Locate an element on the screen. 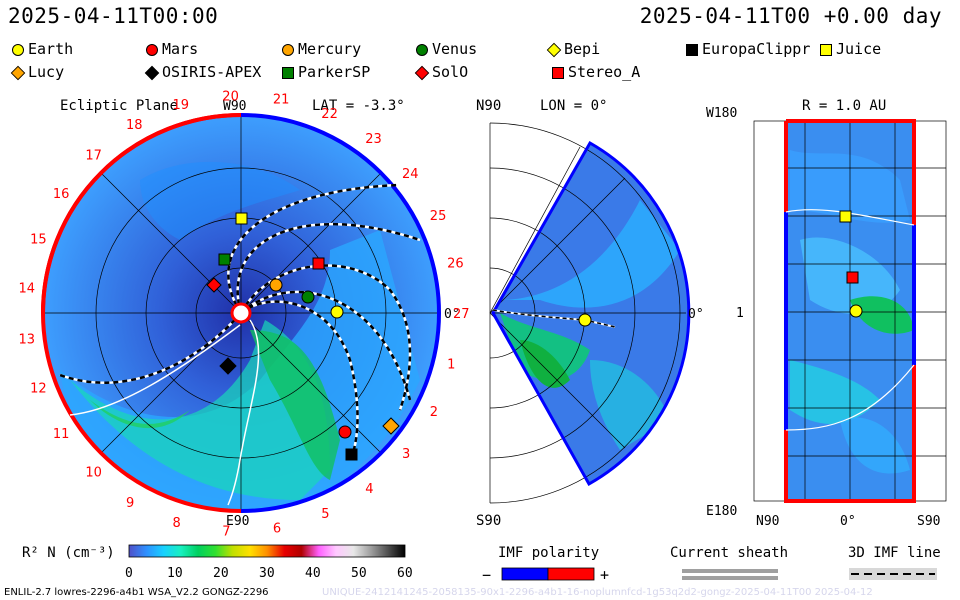  colorbar-tick-label: 10 is located at coordinates (175, 573).